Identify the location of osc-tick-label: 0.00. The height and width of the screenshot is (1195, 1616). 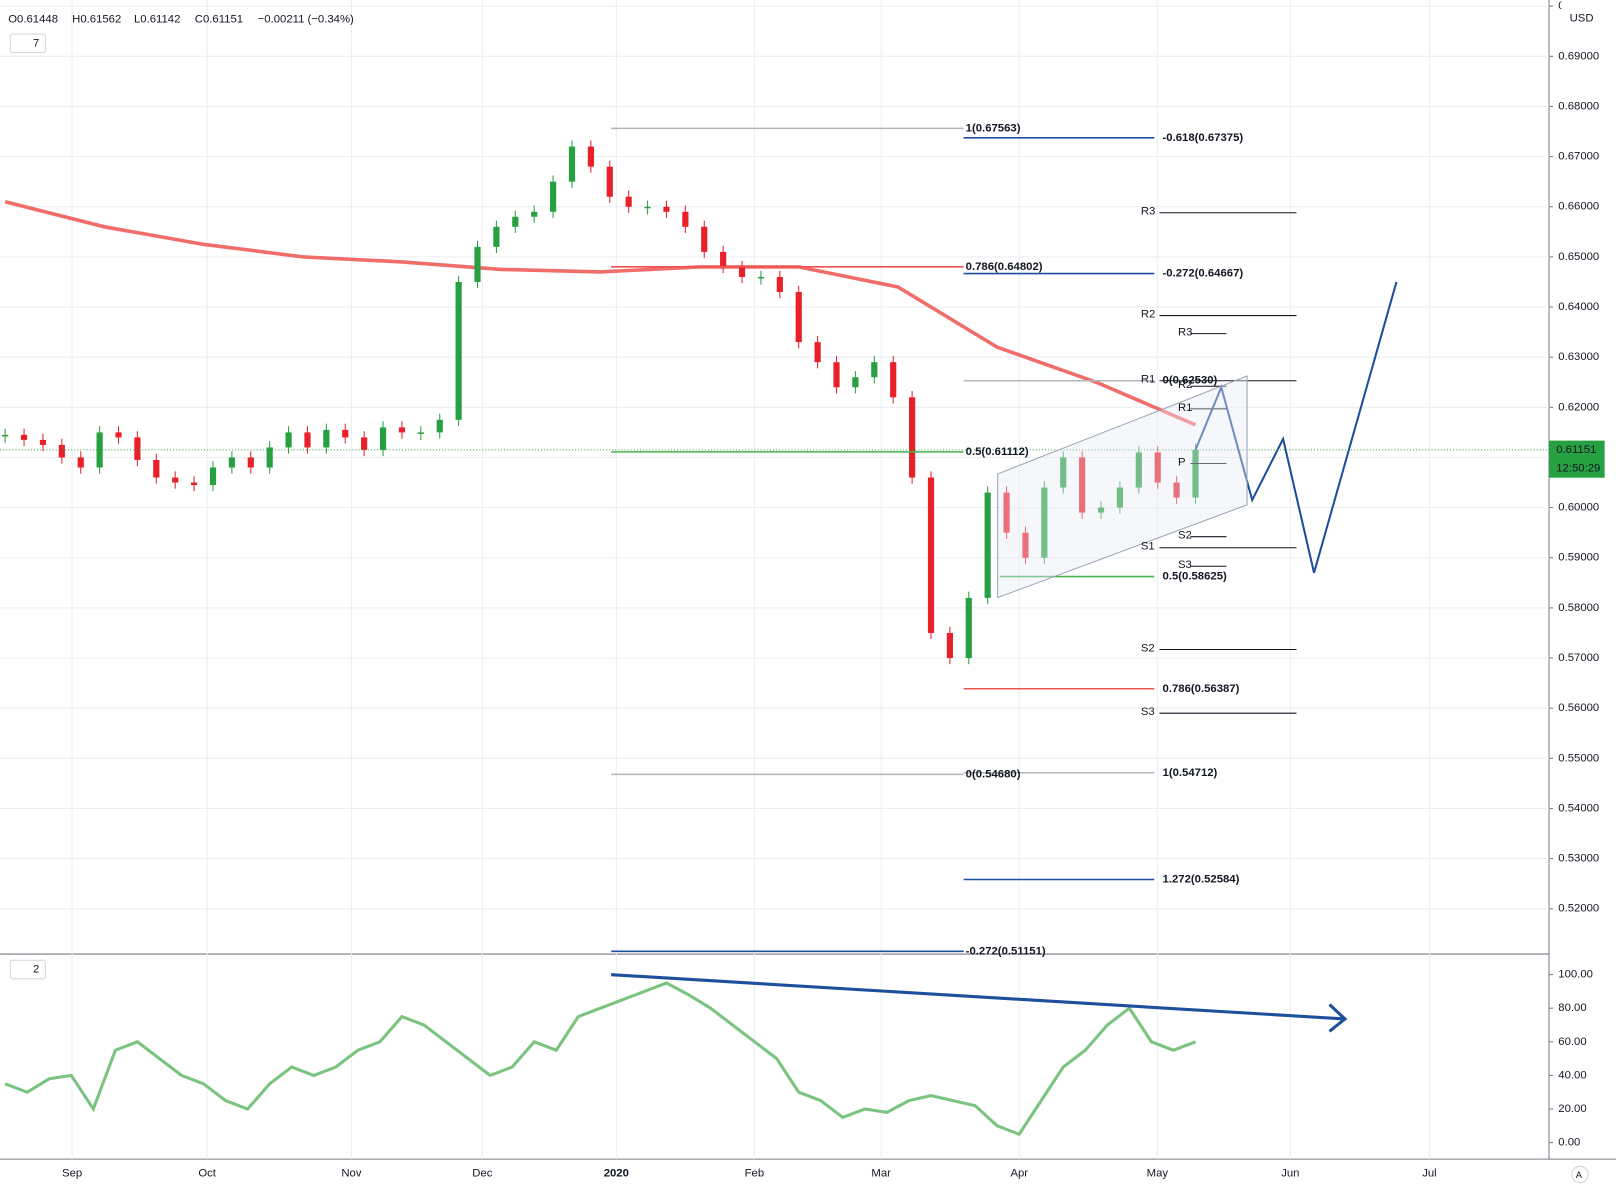
(1569, 1143).